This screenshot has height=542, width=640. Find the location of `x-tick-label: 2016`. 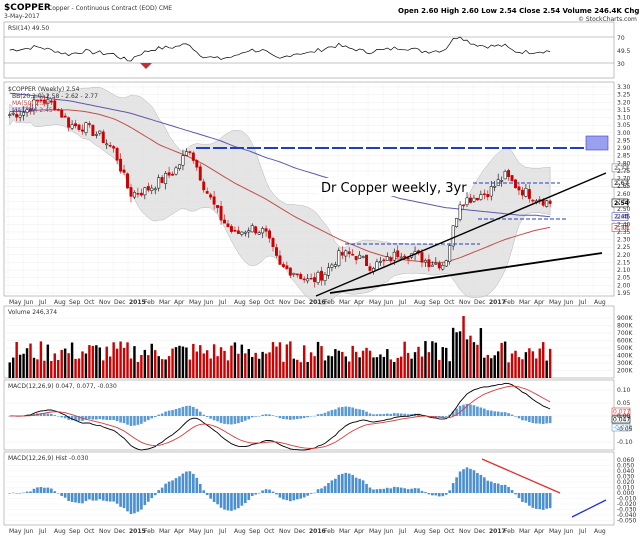

x-tick-label: 2016 is located at coordinates (317, 302).